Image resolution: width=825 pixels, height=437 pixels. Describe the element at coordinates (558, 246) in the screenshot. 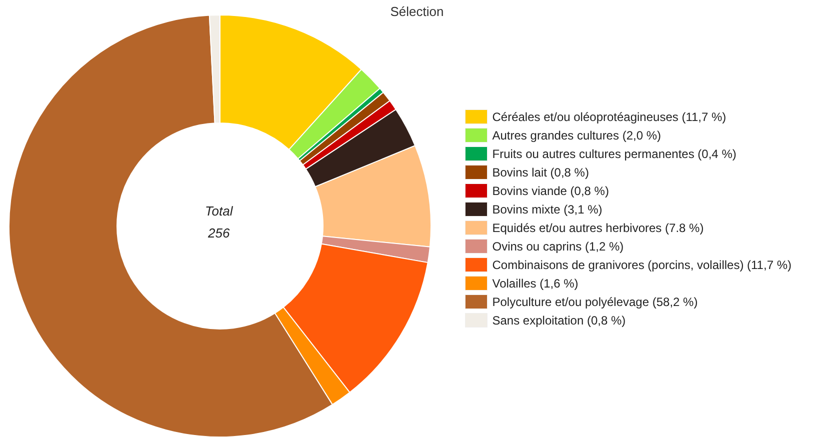

I see `legend-label: Ovins ou caprins (1,2 %)` at that location.